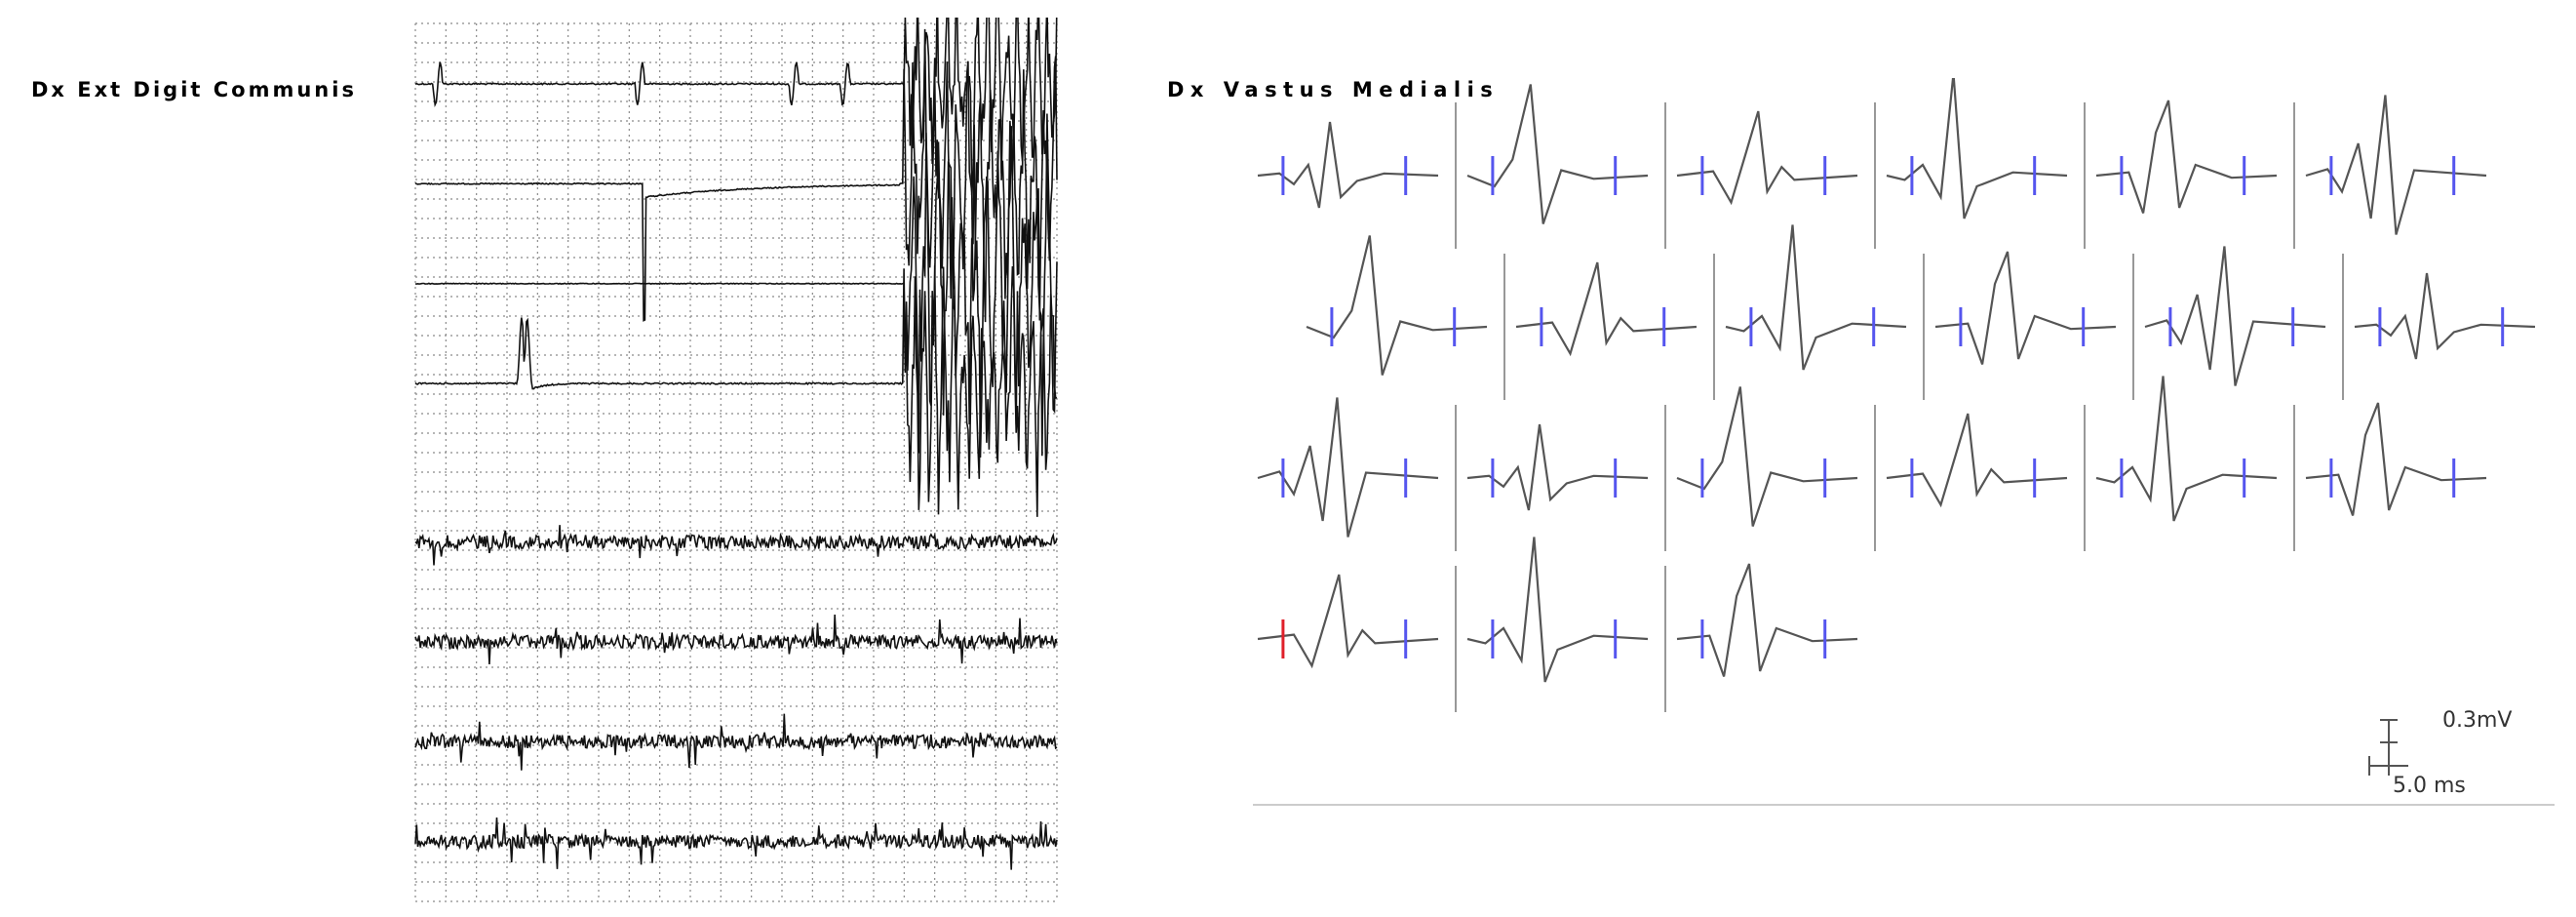 The width and height of the screenshot is (2576, 917). What do you see at coordinates (2440, 753) in the screenshot?
I see `scale-bar: 0.3mV 5.0 ms` at bounding box center [2440, 753].